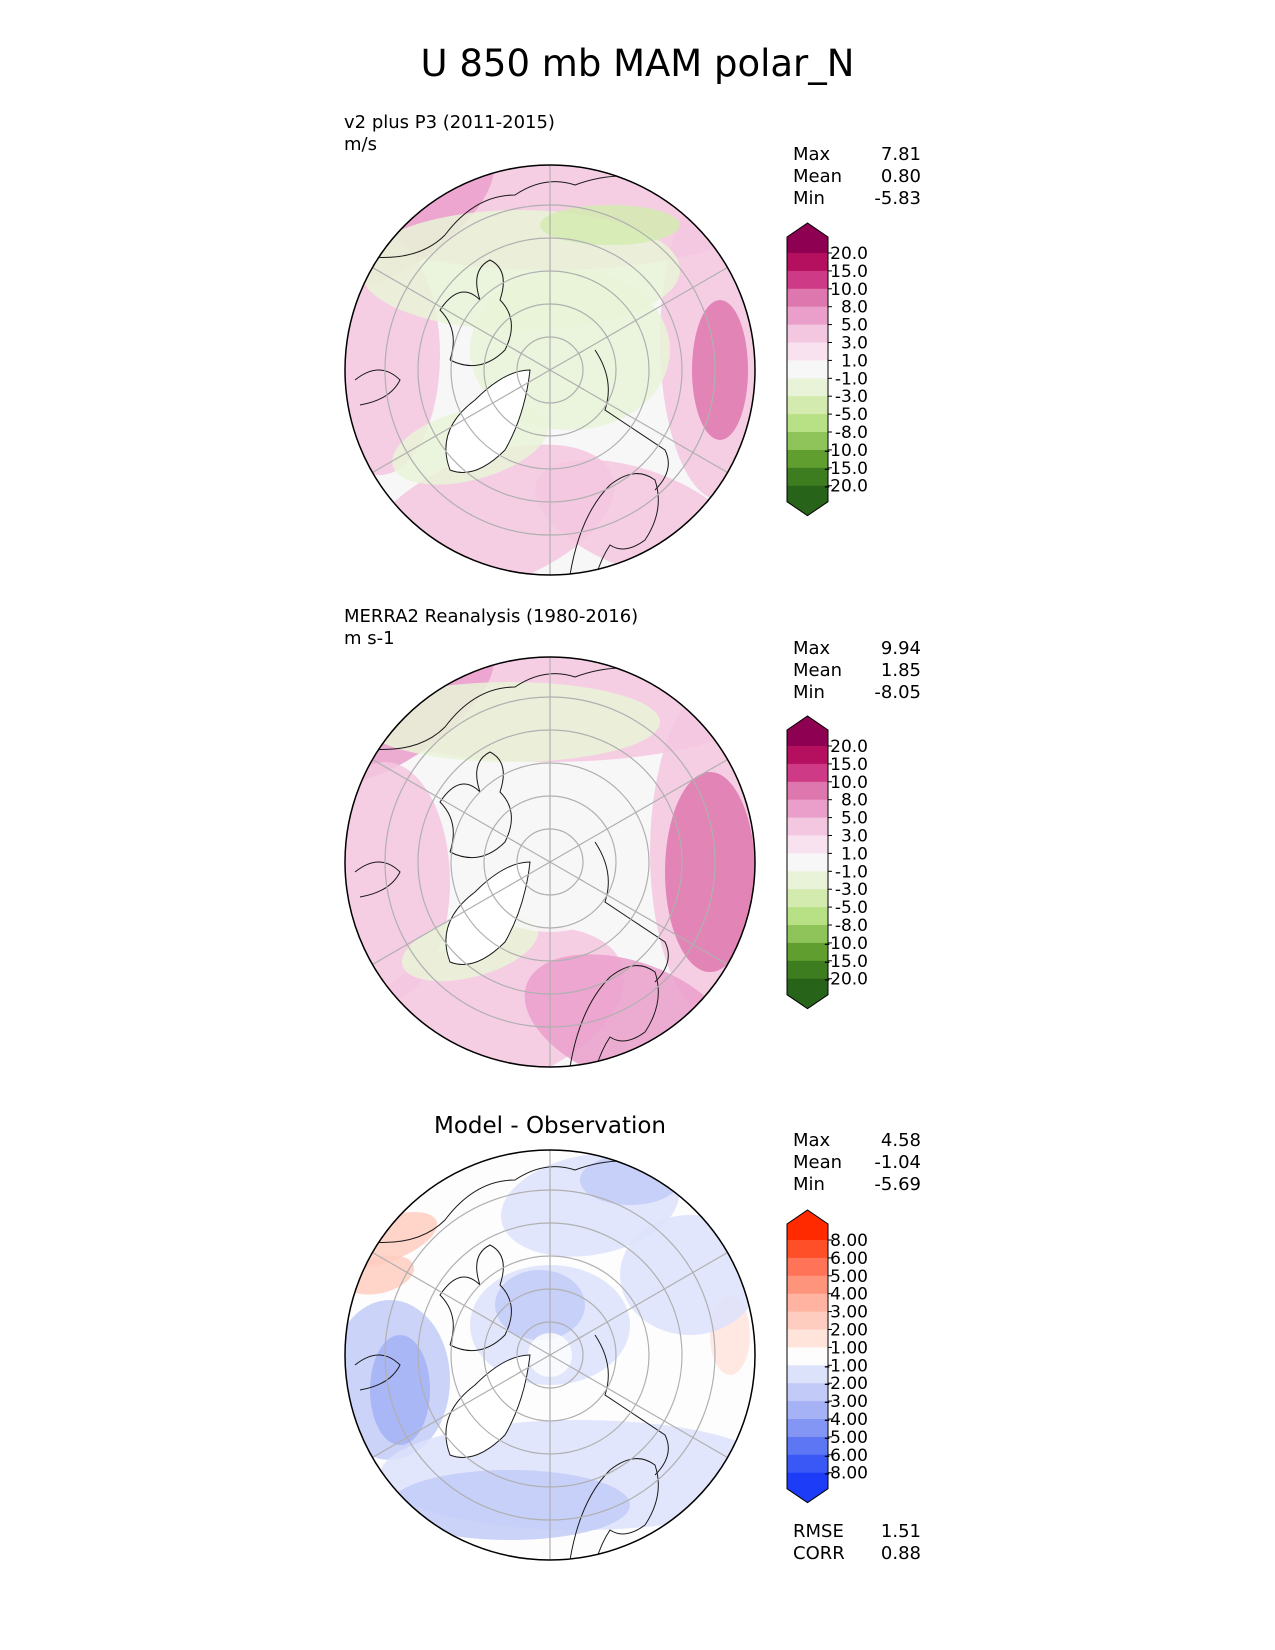 The width and height of the screenshot is (1275, 1650). I want to click on colorbar-tick-label: -5.00, so click(846, 1438).